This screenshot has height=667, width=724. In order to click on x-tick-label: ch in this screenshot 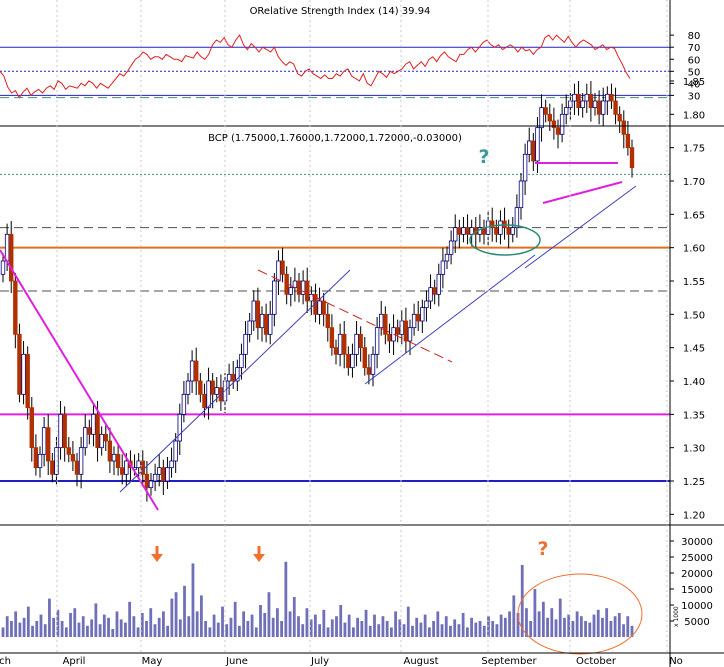, I will do `click(5, 661)`.